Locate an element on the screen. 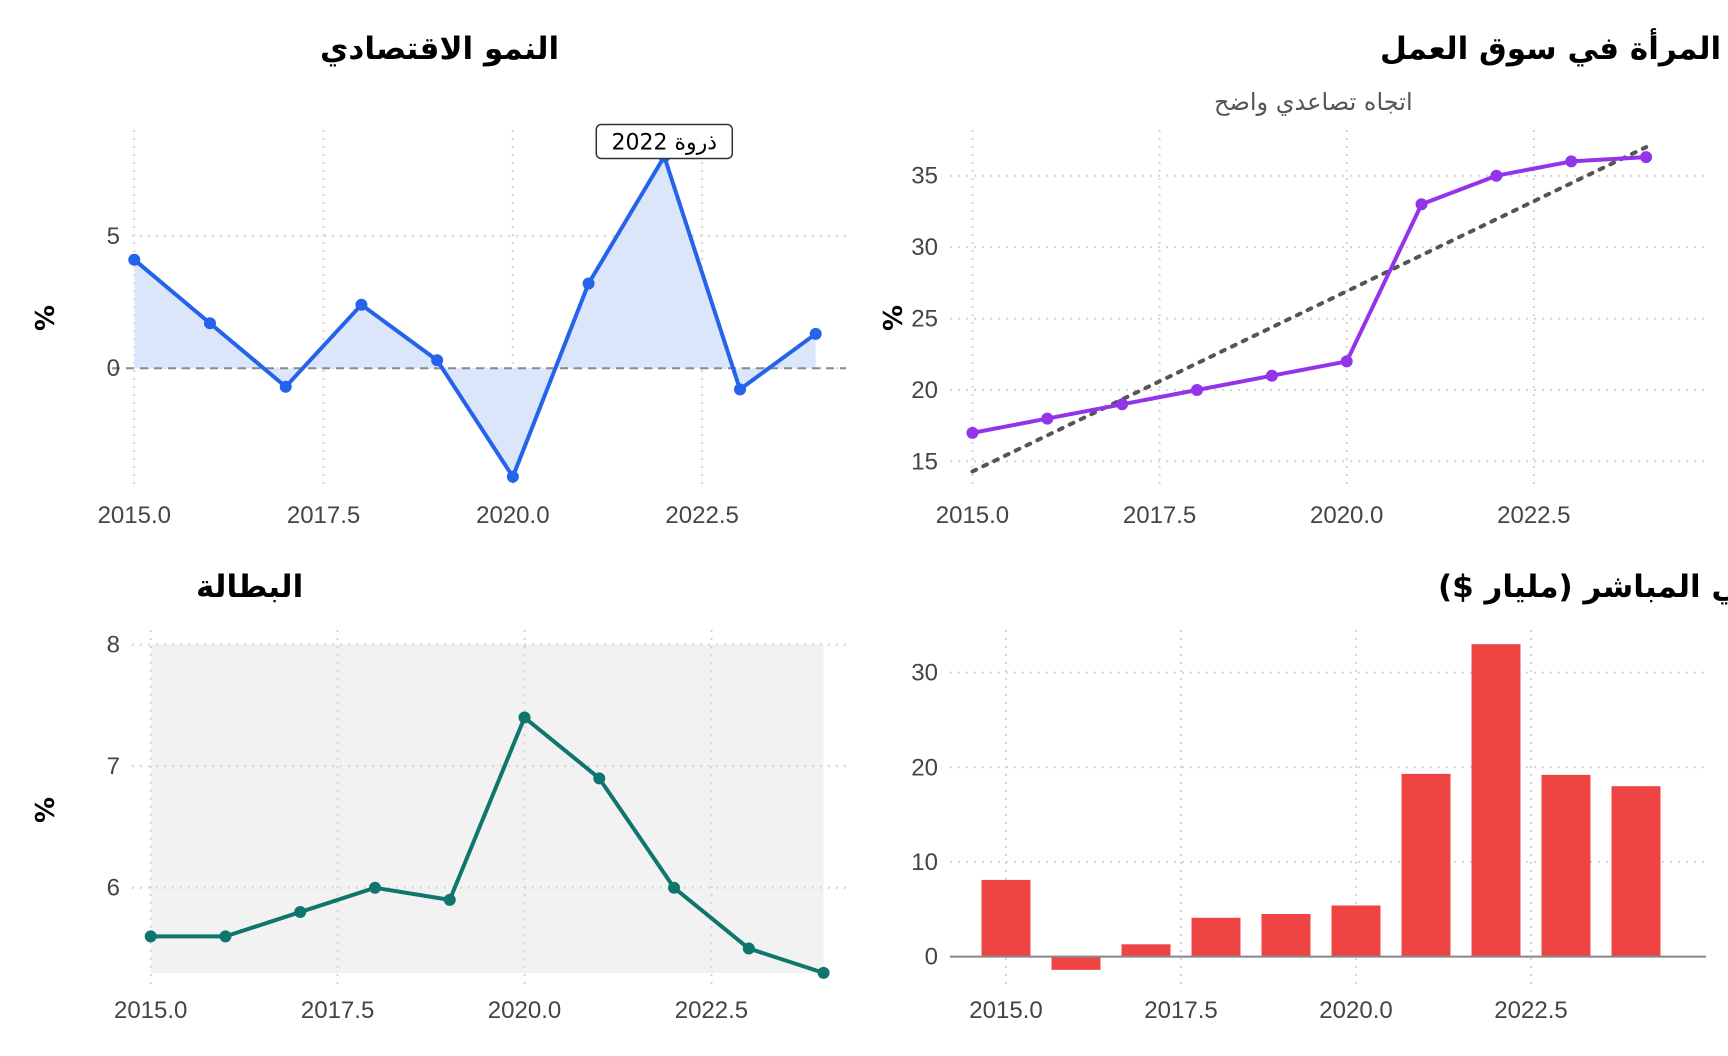  growth-annotation-label: ذروة 2022 is located at coordinates (664, 142).